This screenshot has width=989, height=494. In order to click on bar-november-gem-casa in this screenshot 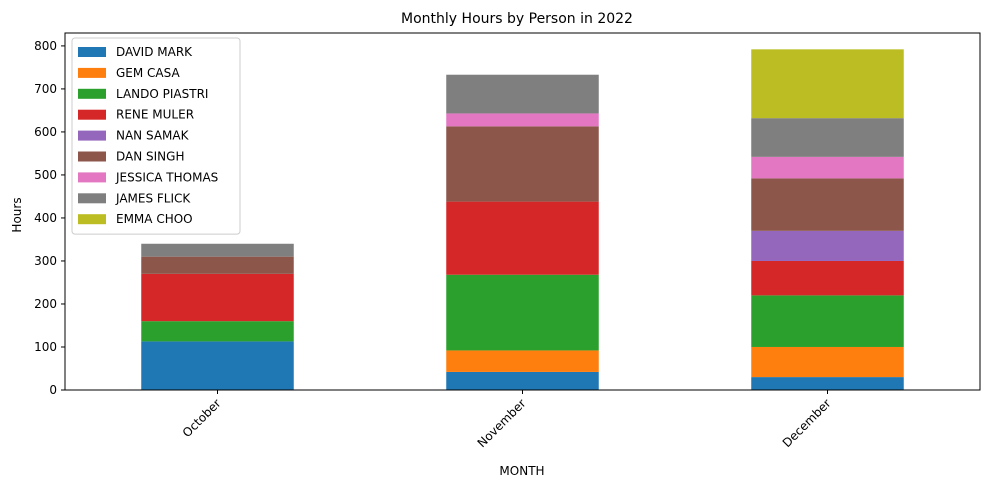, I will do `click(522, 361)`.